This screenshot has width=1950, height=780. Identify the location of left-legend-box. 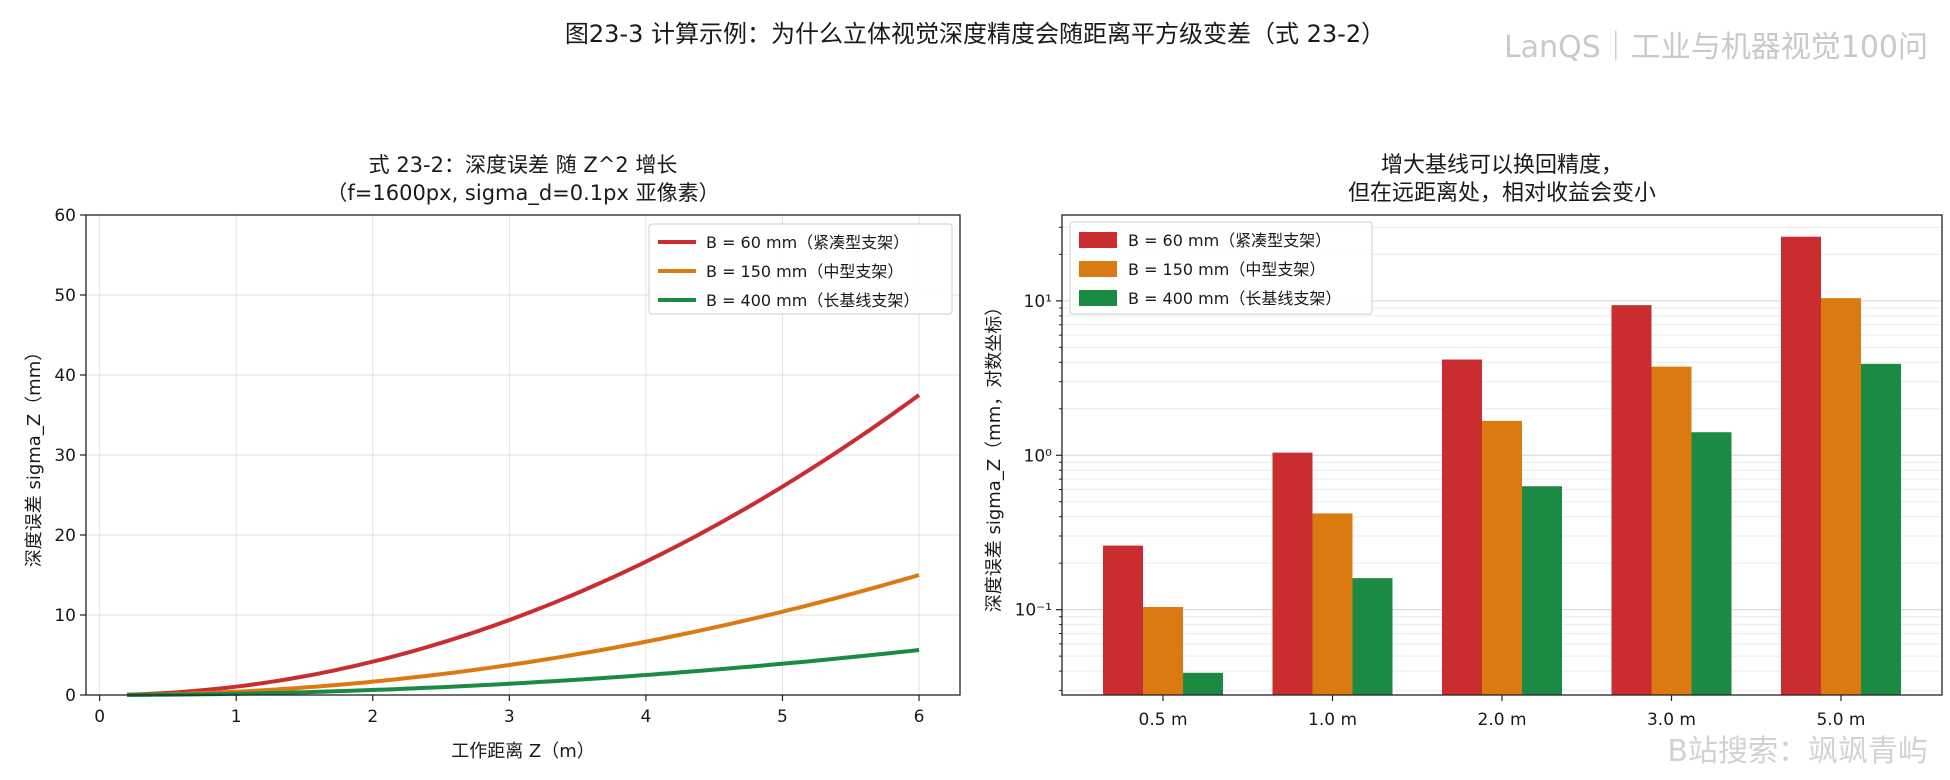
(800, 269).